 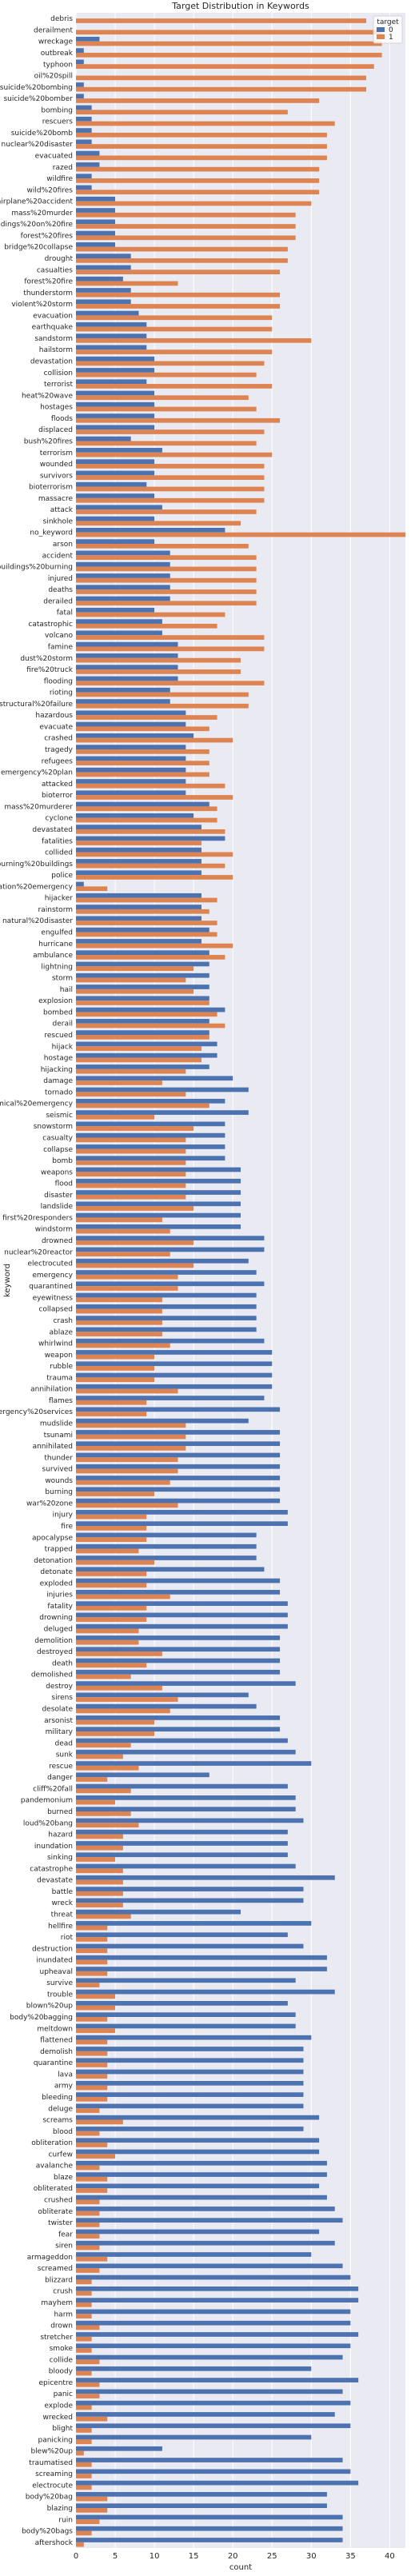 What do you see at coordinates (37, 1218) in the screenshot?
I see `category-label: first%20responders` at bounding box center [37, 1218].